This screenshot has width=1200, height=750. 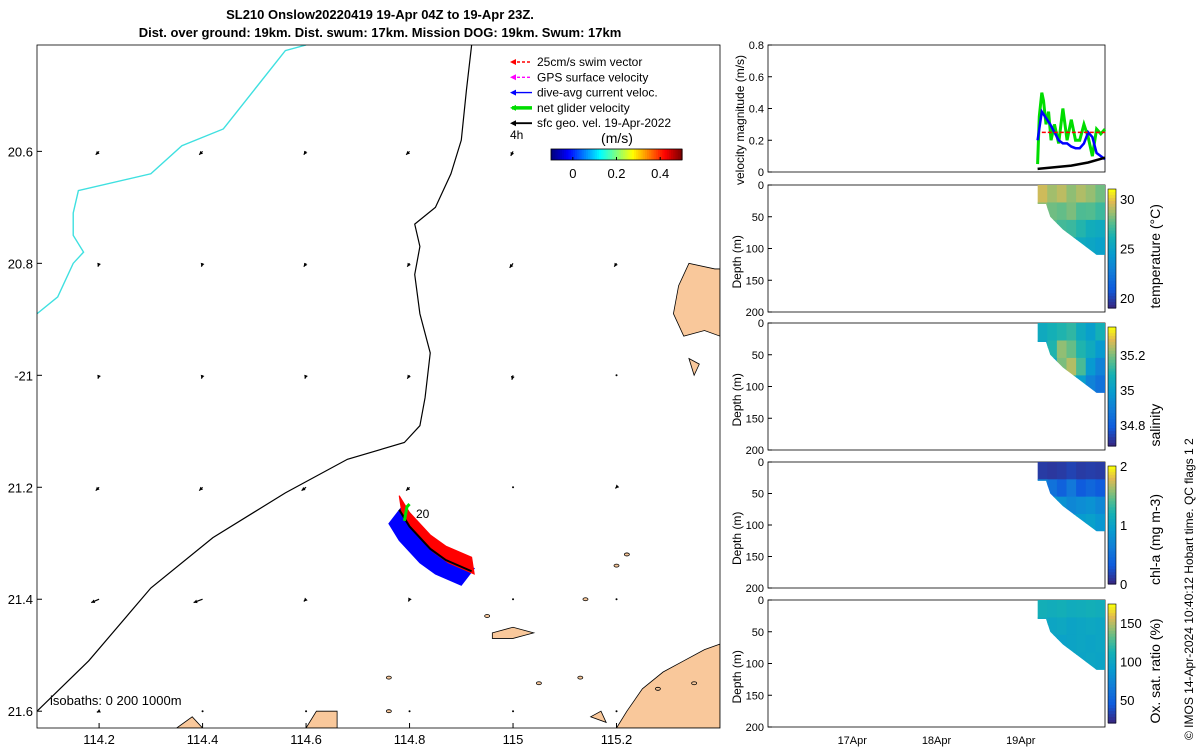 I want to click on legend-entry: 25cm/s swim vector, so click(x=589, y=62).